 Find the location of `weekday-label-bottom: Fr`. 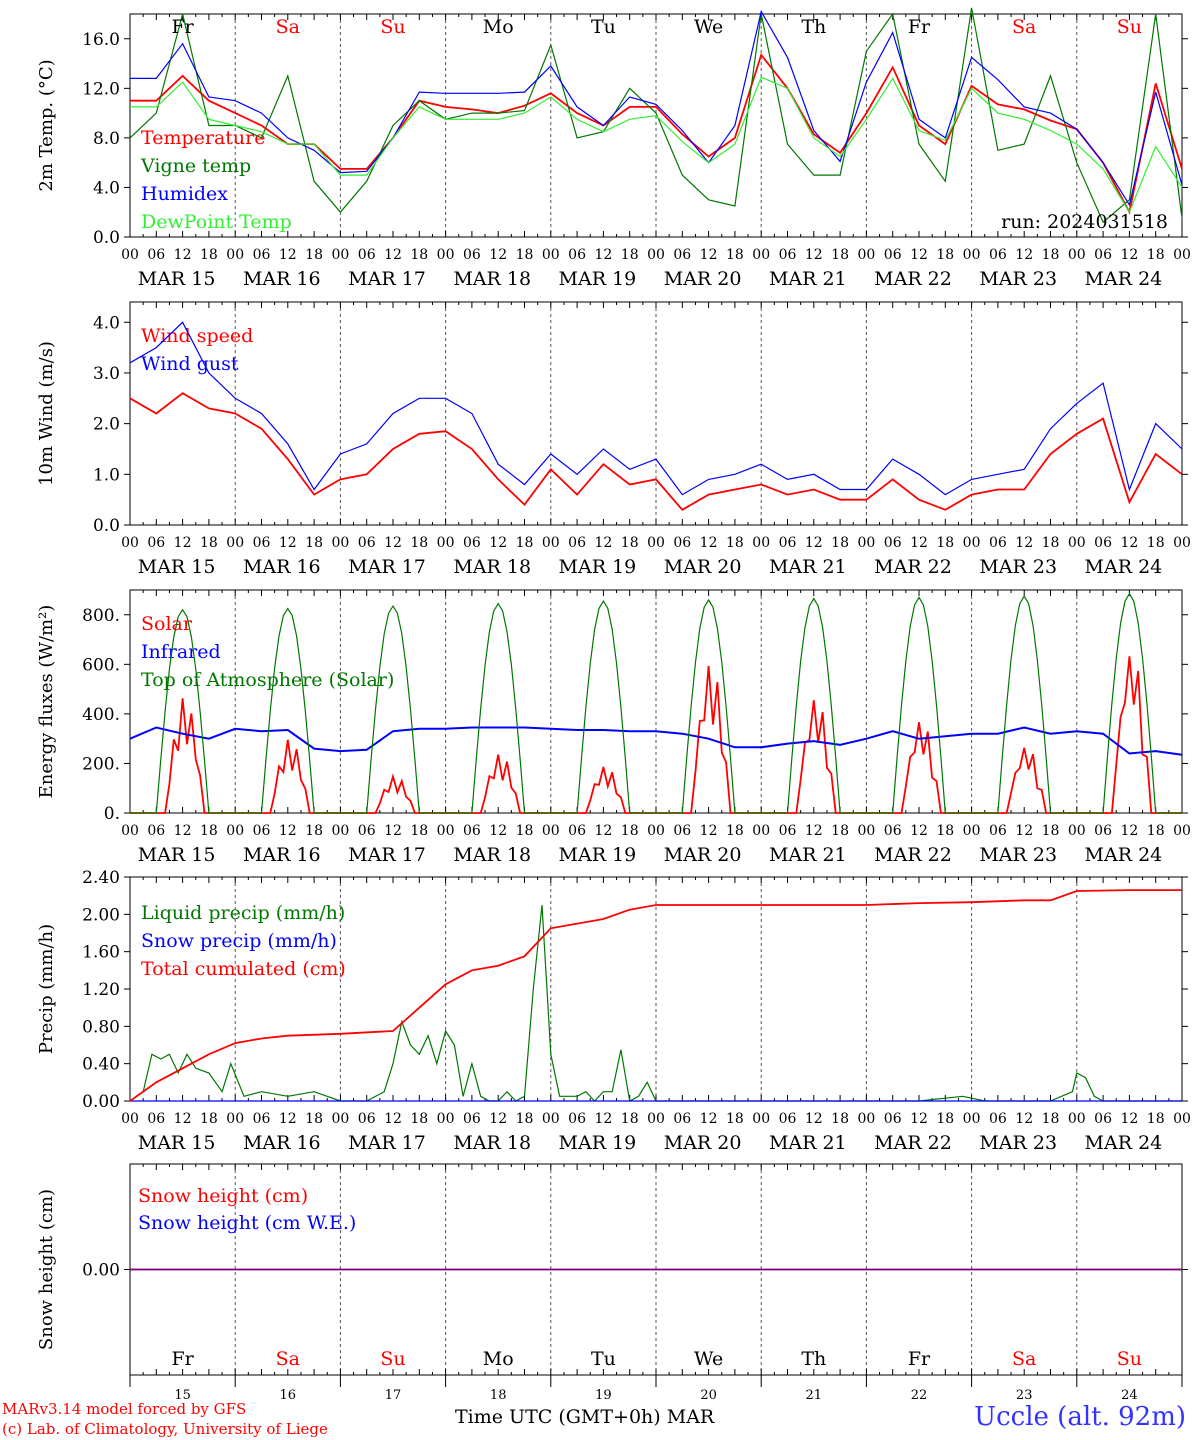

weekday-label-bottom: Fr is located at coordinates (919, 1359).